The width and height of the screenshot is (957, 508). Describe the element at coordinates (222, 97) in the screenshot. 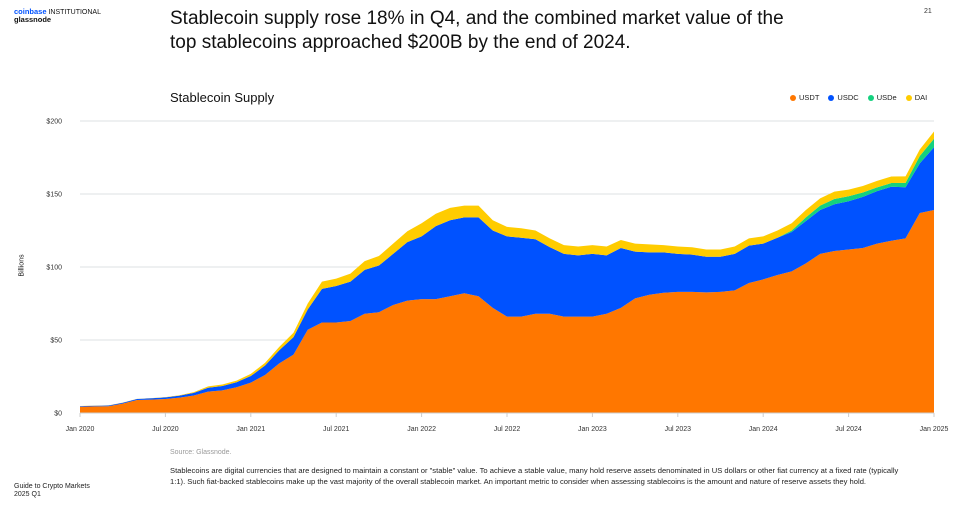

I see `chart-title: Stablecoin Supply` at that location.